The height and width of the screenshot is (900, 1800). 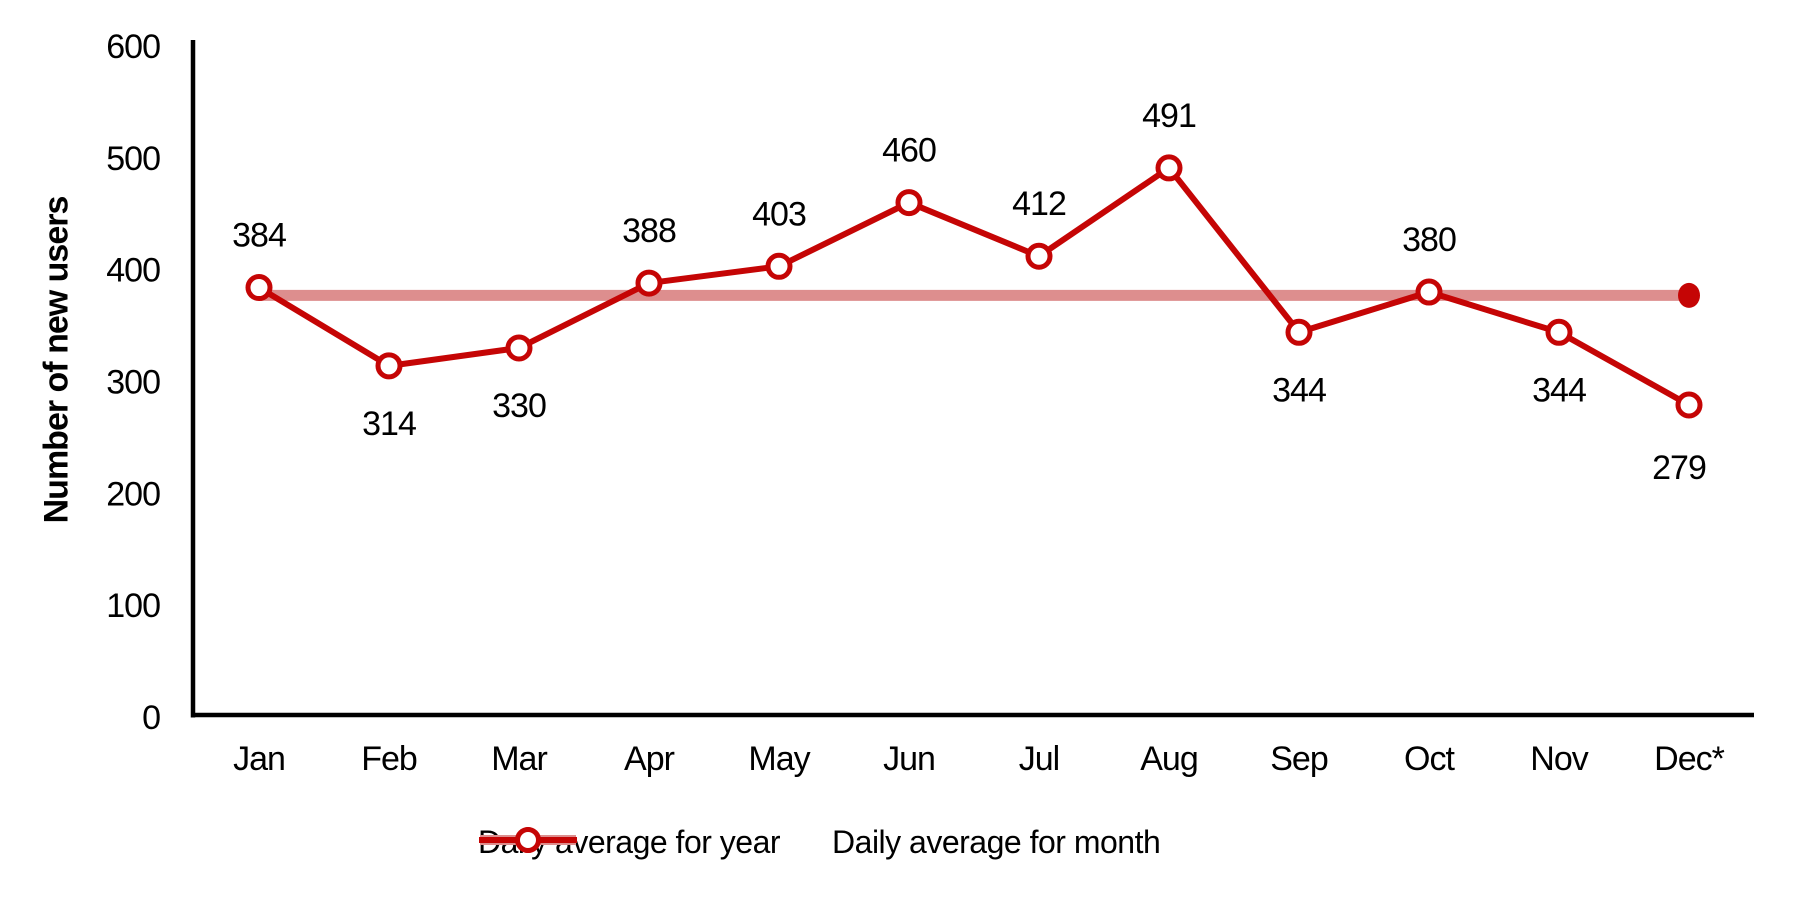 I want to click on value-label: 279, so click(x=1679, y=468).